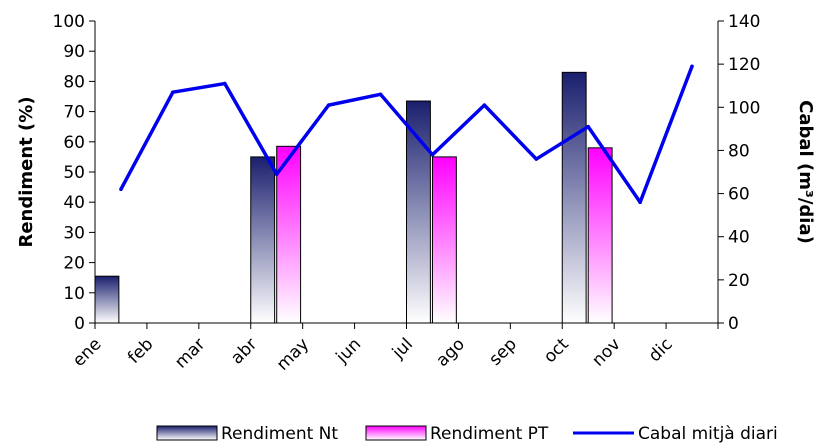 The height and width of the screenshot is (447, 830). What do you see at coordinates (744, 65) in the screenshot?
I see `right-tick-label: 120` at bounding box center [744, 65].